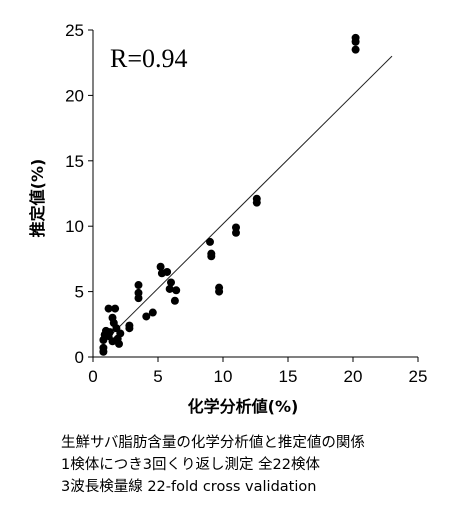 This screenshot has width=475, height=505. Describe the element at coordinates (37, 198) in the screenshot. I see `y-axis-title: 推定値(%)` at that location.